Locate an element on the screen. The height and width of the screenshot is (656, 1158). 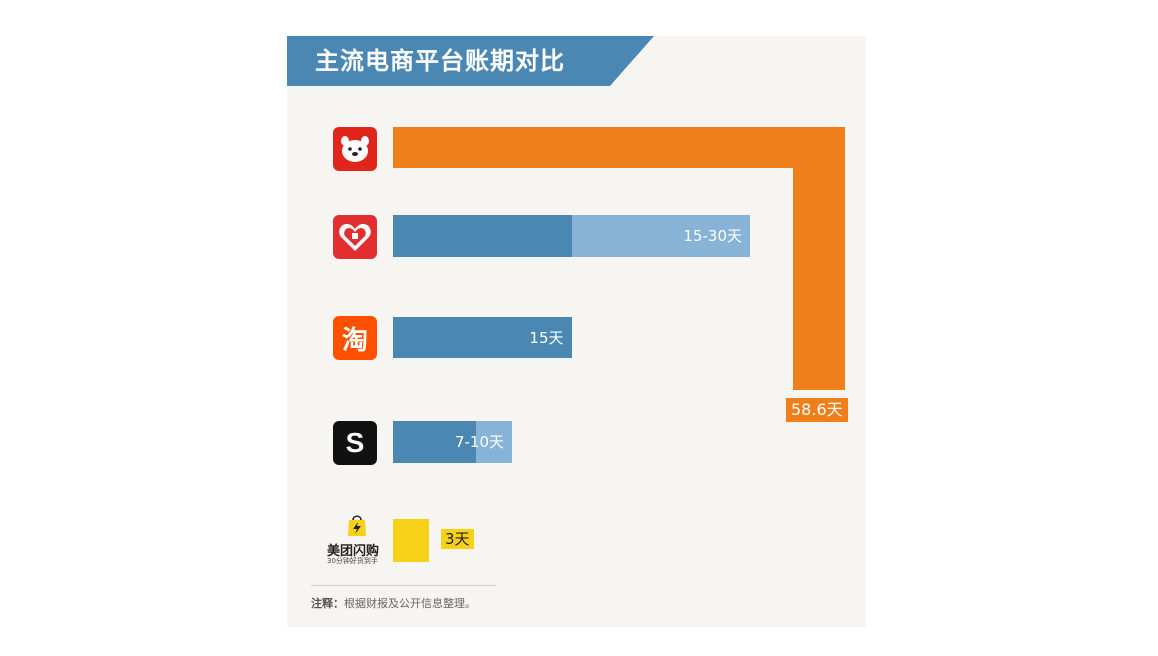
title-banner: 主流电商平台账期对比 is located at coordinates (470, 61).